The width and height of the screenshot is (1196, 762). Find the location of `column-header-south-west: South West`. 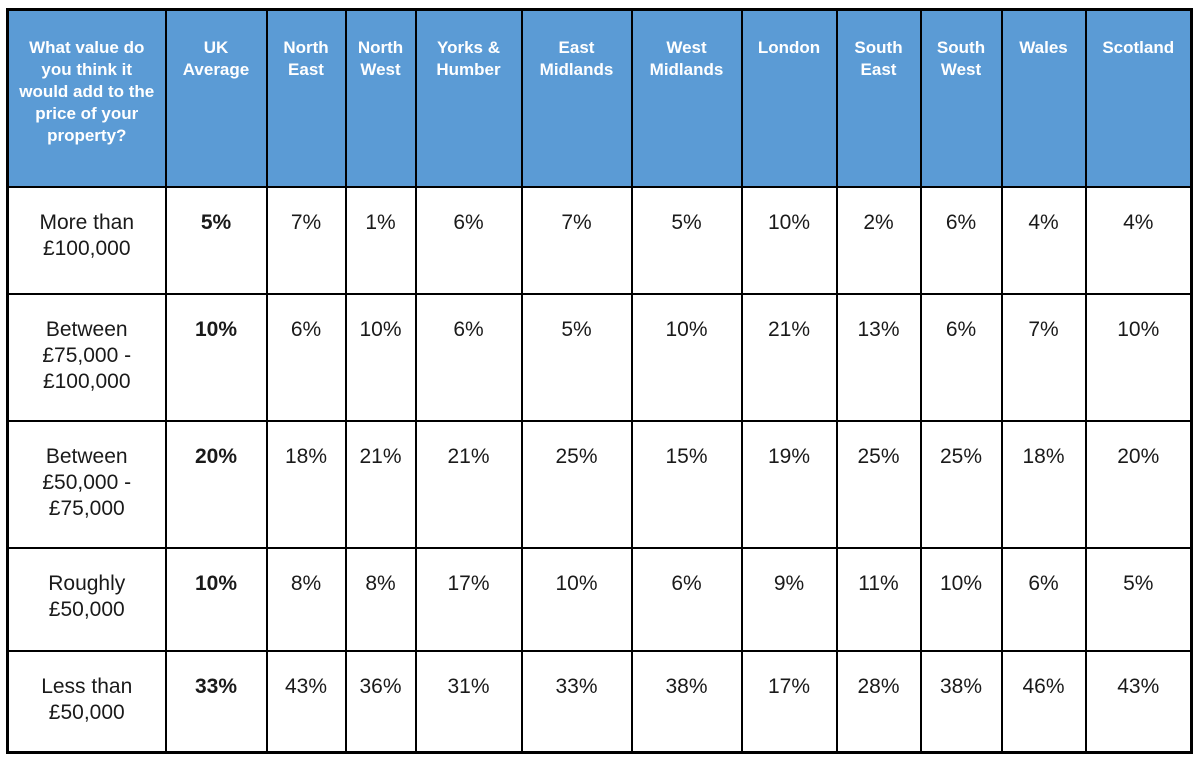

column-header-south-west: South West is located at coordinates (961, 98).